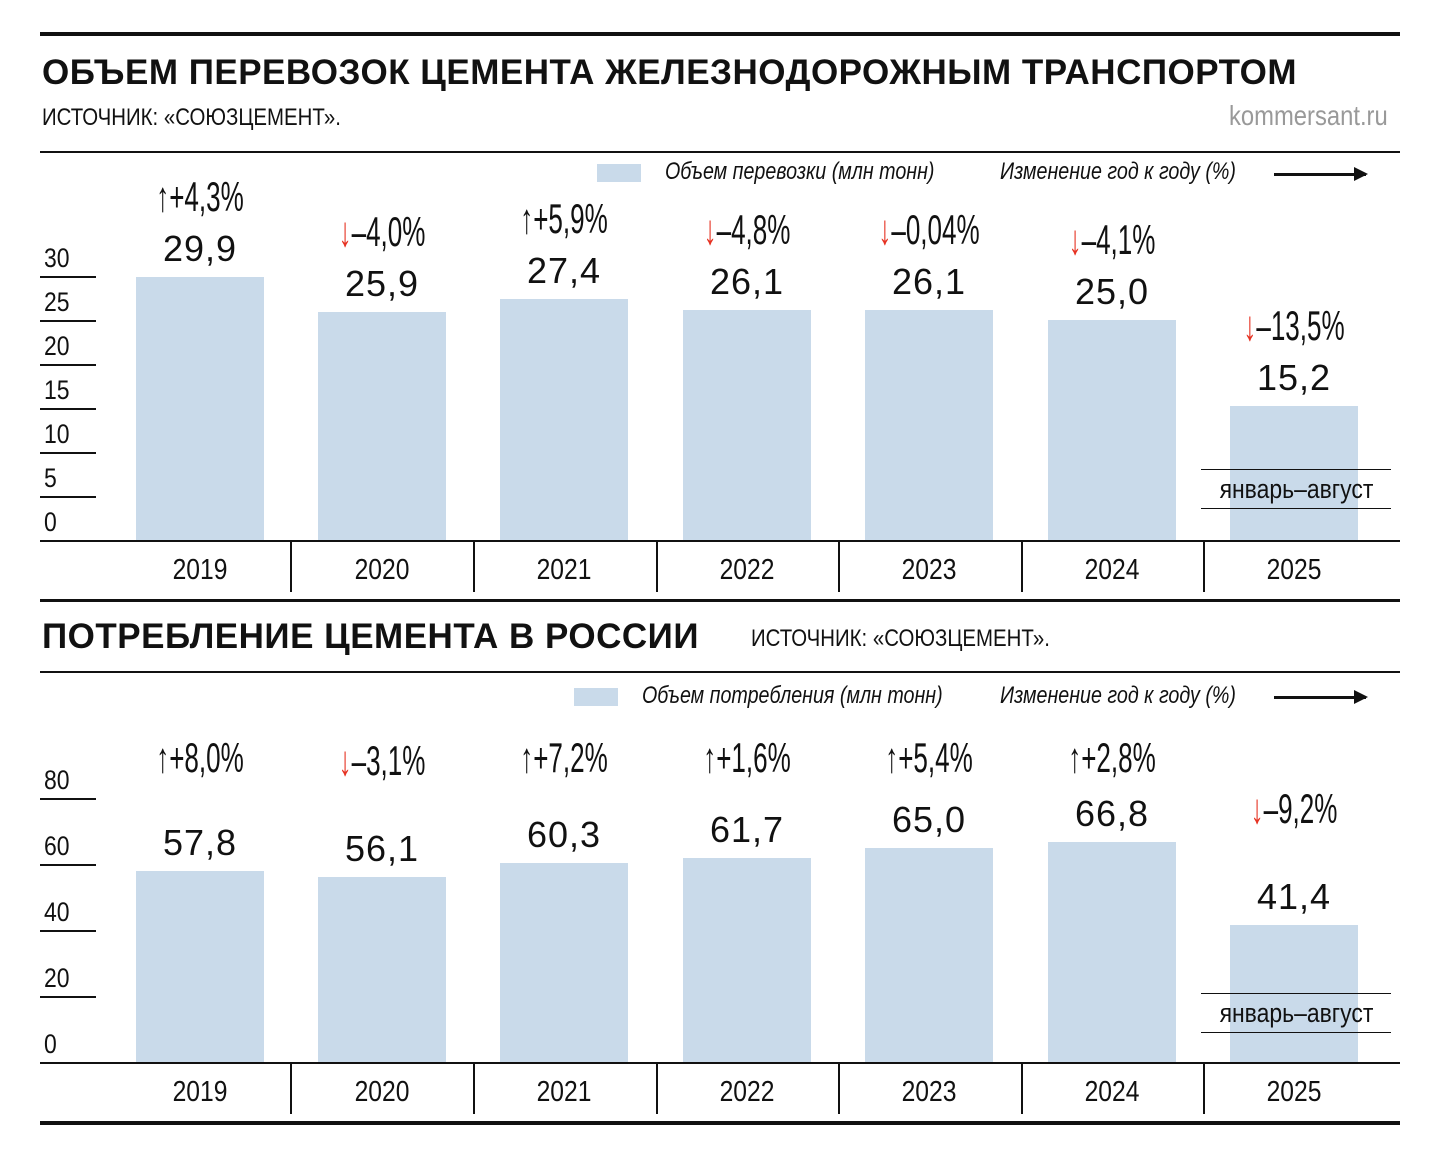  I want to click on chart2-legend-series: Объем потребления (млн тонн), so click(792, 695).